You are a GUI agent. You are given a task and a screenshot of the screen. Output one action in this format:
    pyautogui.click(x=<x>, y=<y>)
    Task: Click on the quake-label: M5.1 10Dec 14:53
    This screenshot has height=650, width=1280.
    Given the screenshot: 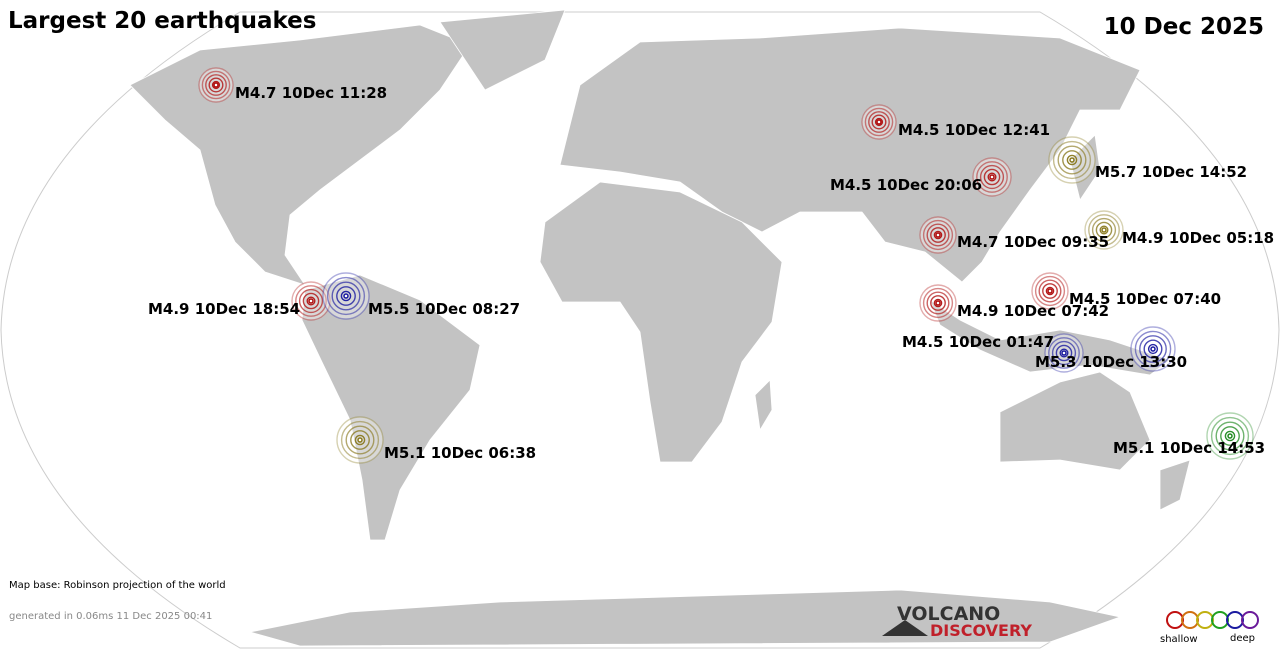 What is the action you would take?
    pyautogui.click(x=1189, y=448)
    